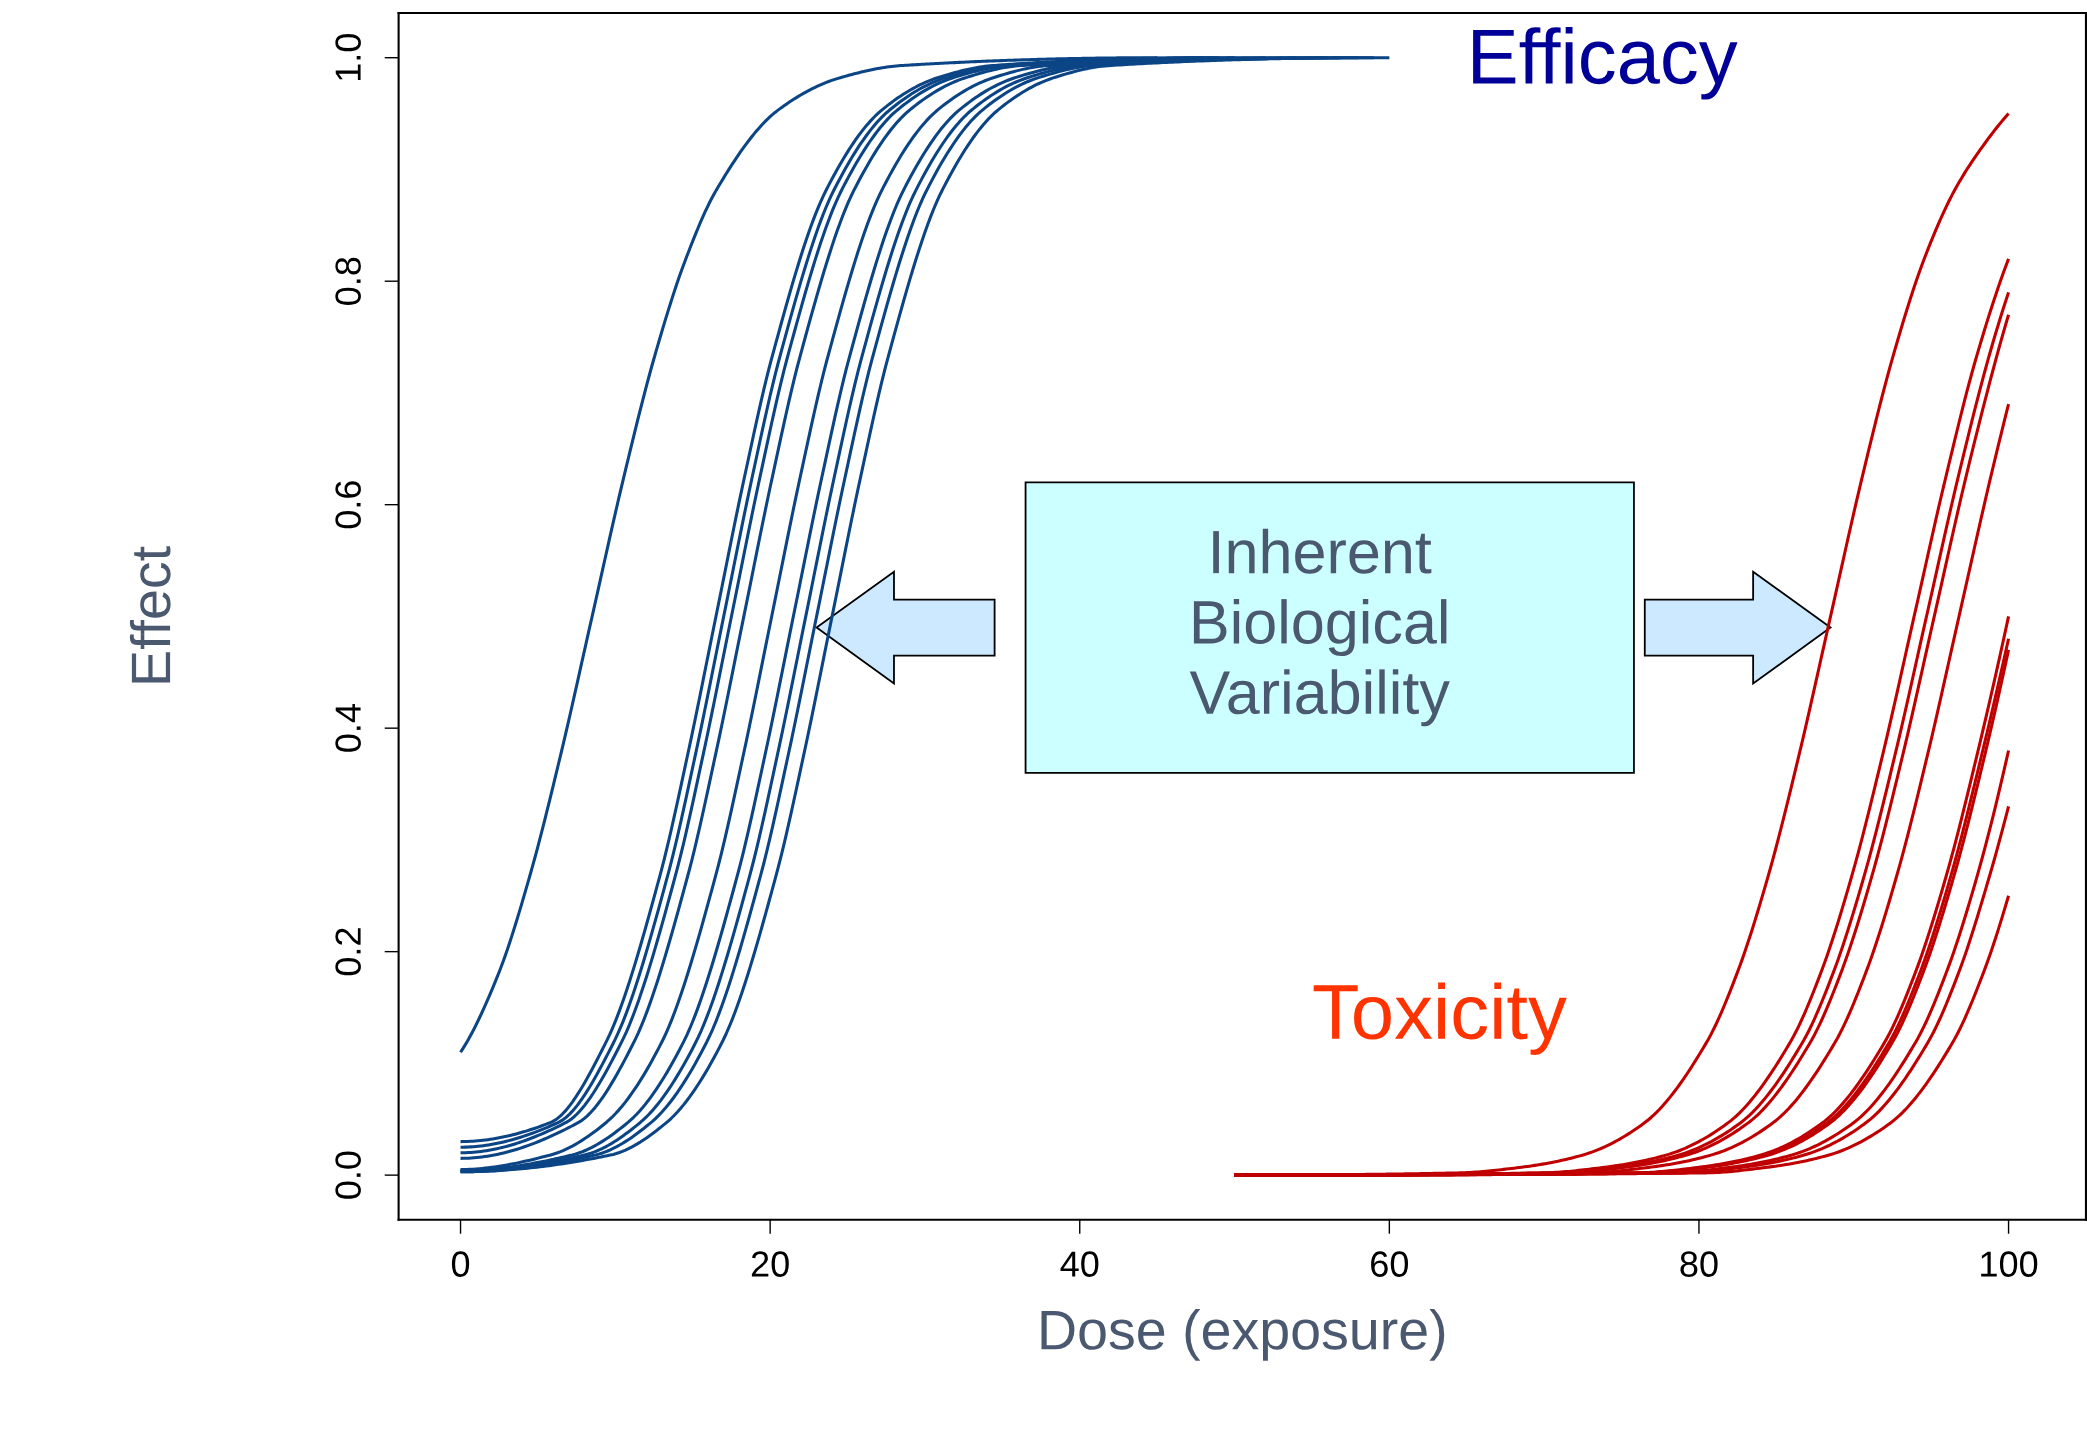  What do you see at coordinates (348, 1175) in the screenshot?
I see `y-tick-label: 0.0` at bounding box center [348, 1175].